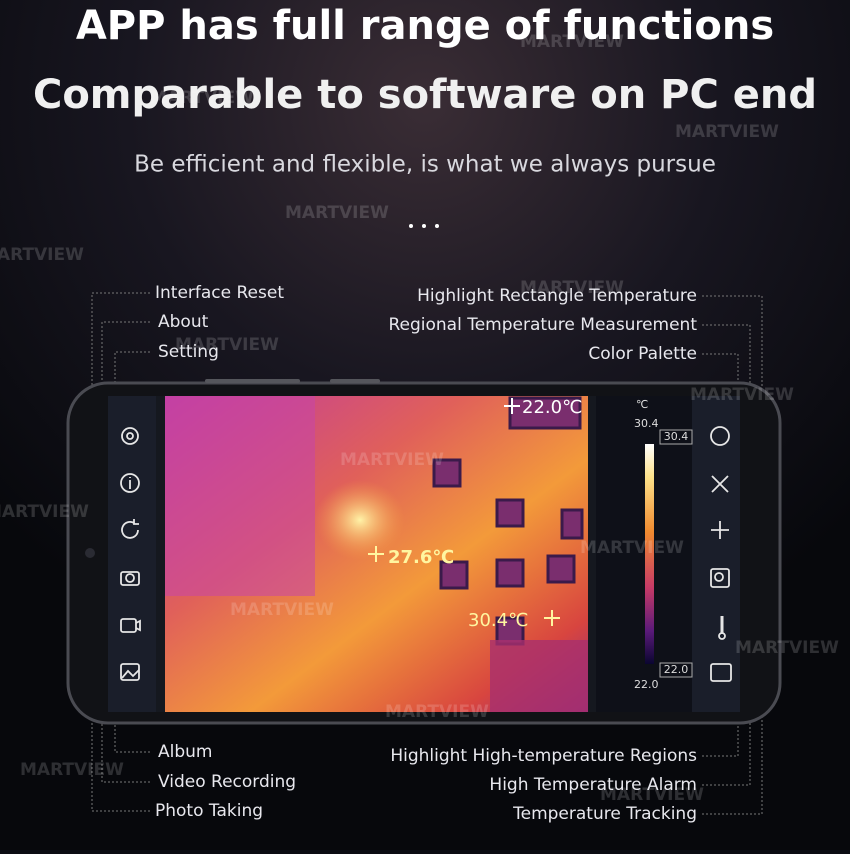  What do you see at coordinates (552, 407) in the screenshot?
I see `temperature-reading: 22.0℃` at bounding box center [552, 407].